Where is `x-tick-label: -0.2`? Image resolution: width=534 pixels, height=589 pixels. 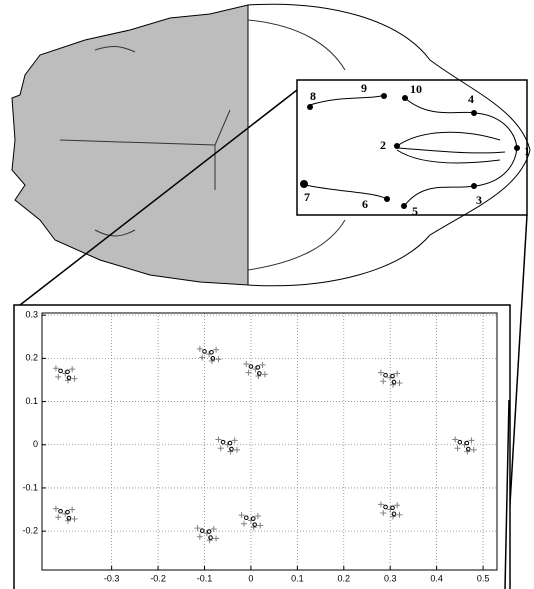 x-tick-label: -0.2 is located at coordinates (158, 578).